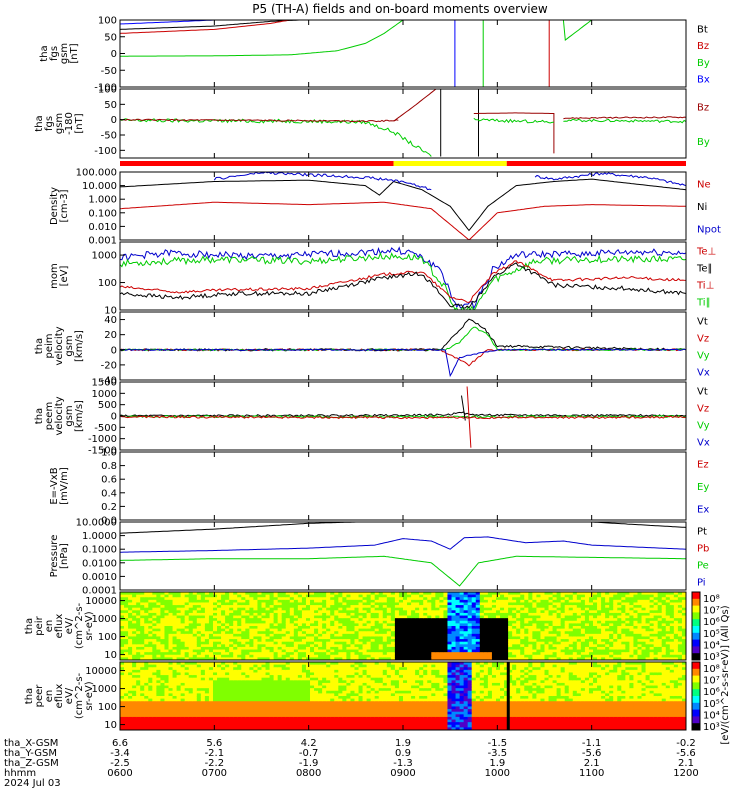 This screenshot has height=800, width=750. What do you see at coordinates (596, 163) in the screenshot?
I see `mode-bar-segment` at bounding box center [596, 163].